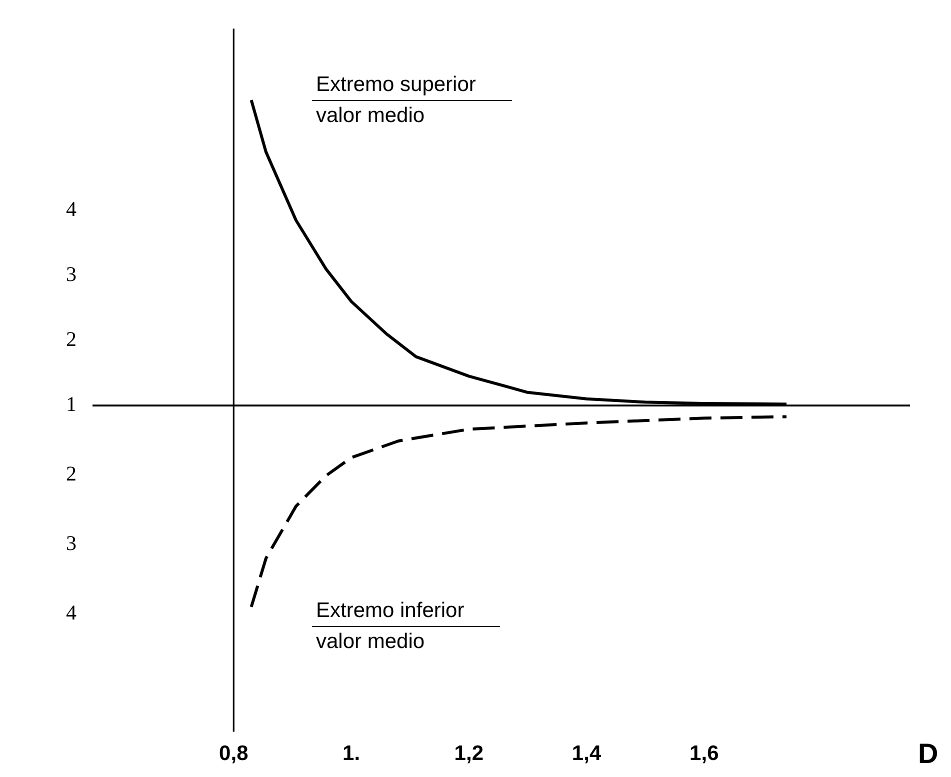  What do you see at coordinates (234, 754) in the screenshot?
I see `x-tick-label: 0,8` at bounding box center [234, 754].